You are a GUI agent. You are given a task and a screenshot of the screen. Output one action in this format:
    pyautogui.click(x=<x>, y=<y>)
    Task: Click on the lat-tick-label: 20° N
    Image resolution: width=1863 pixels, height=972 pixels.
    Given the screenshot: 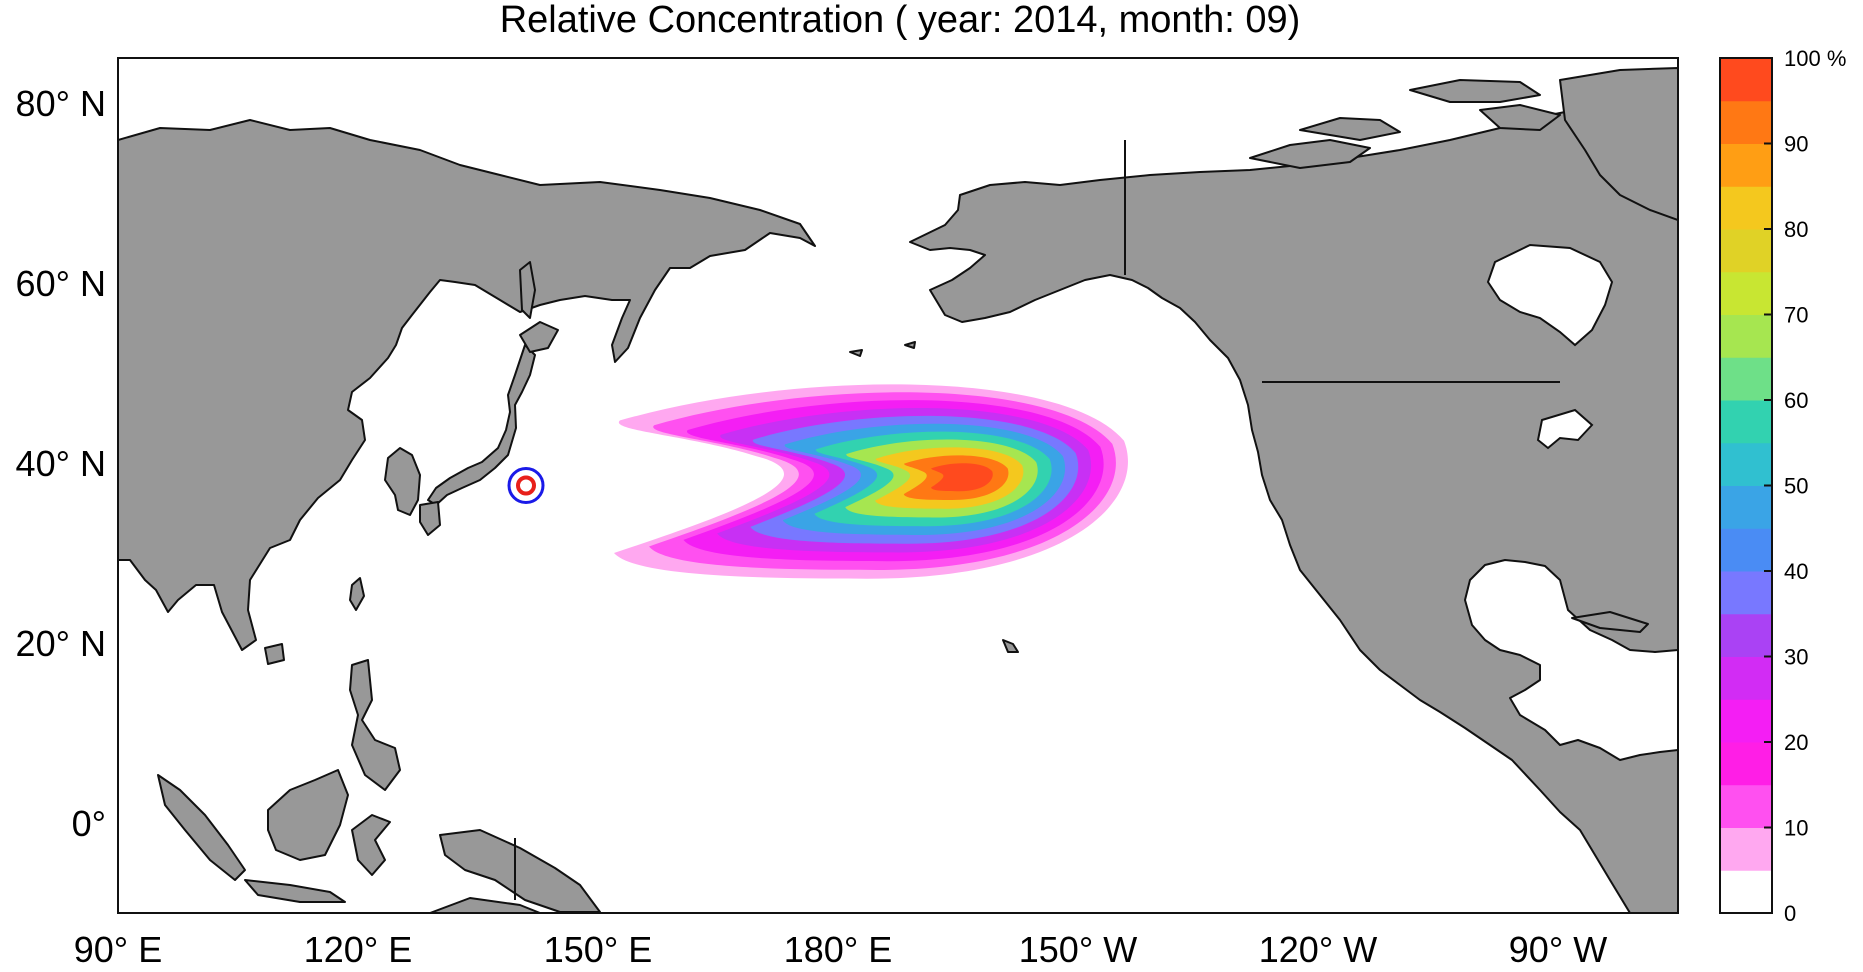 What is the action you would take?
    pyautogui.click(x=61, y=643)
    